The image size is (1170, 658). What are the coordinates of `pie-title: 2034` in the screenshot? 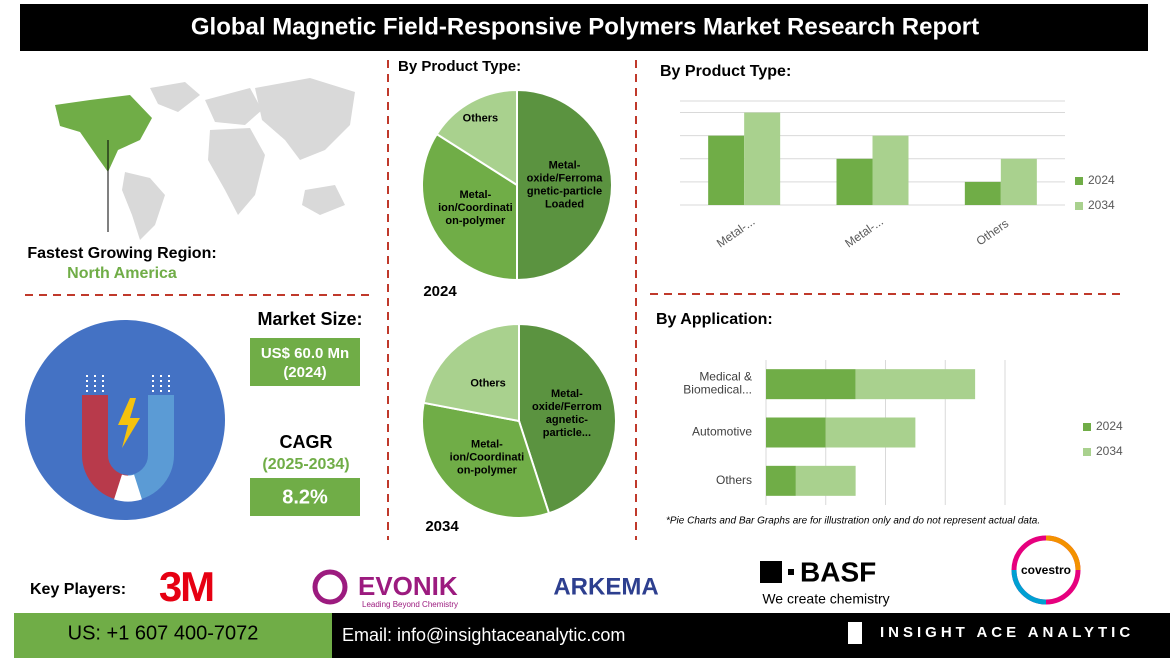 It's located at (442, 526).